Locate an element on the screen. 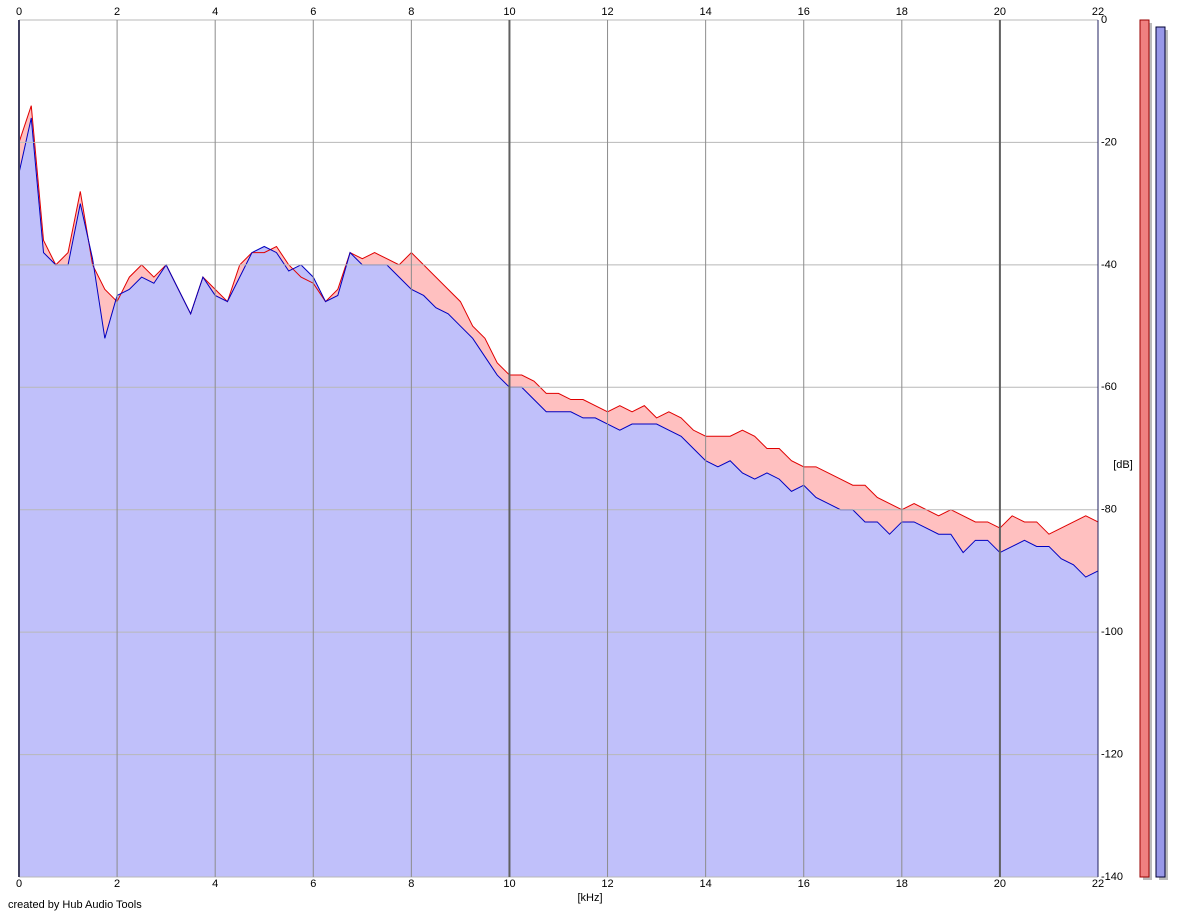  footer: created by Hub Audio Tools is located at coordinates (75, 905).